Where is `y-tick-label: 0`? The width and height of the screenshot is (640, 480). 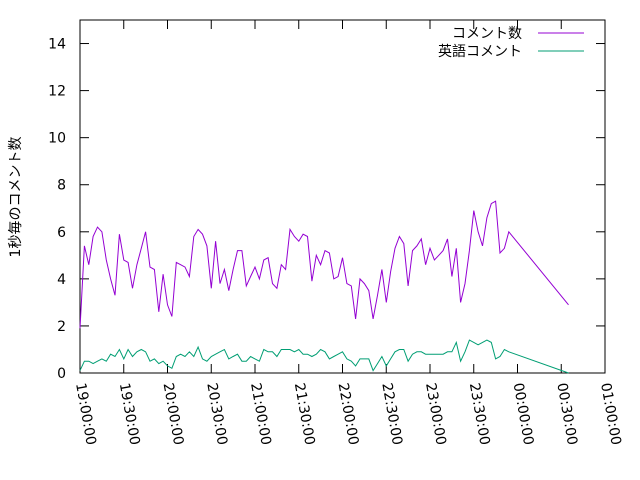
y-tick-label: 0 is located at coordinates (61, 374).